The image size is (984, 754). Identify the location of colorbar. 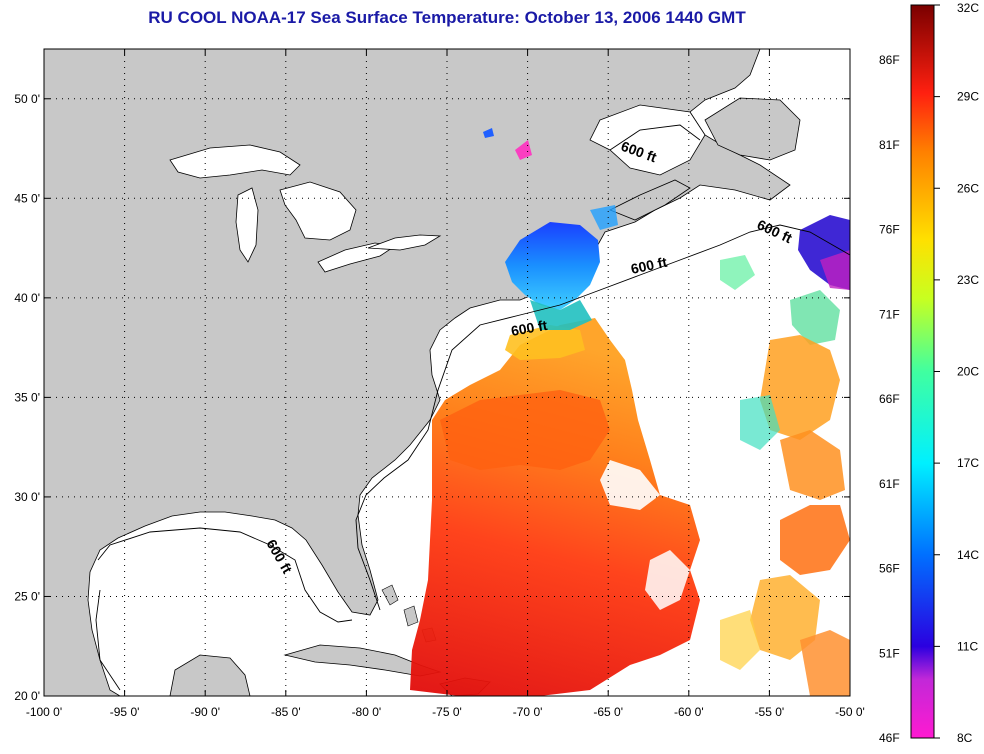
(922, 371).